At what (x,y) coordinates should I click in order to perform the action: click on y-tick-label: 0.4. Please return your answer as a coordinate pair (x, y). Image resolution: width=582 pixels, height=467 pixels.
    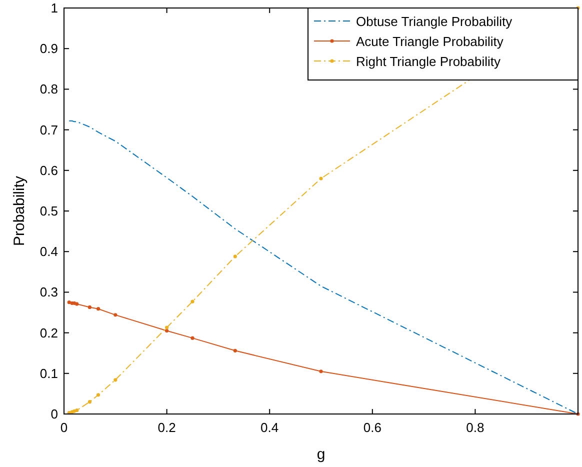
    Looking at the image, I should click on (49, 252).